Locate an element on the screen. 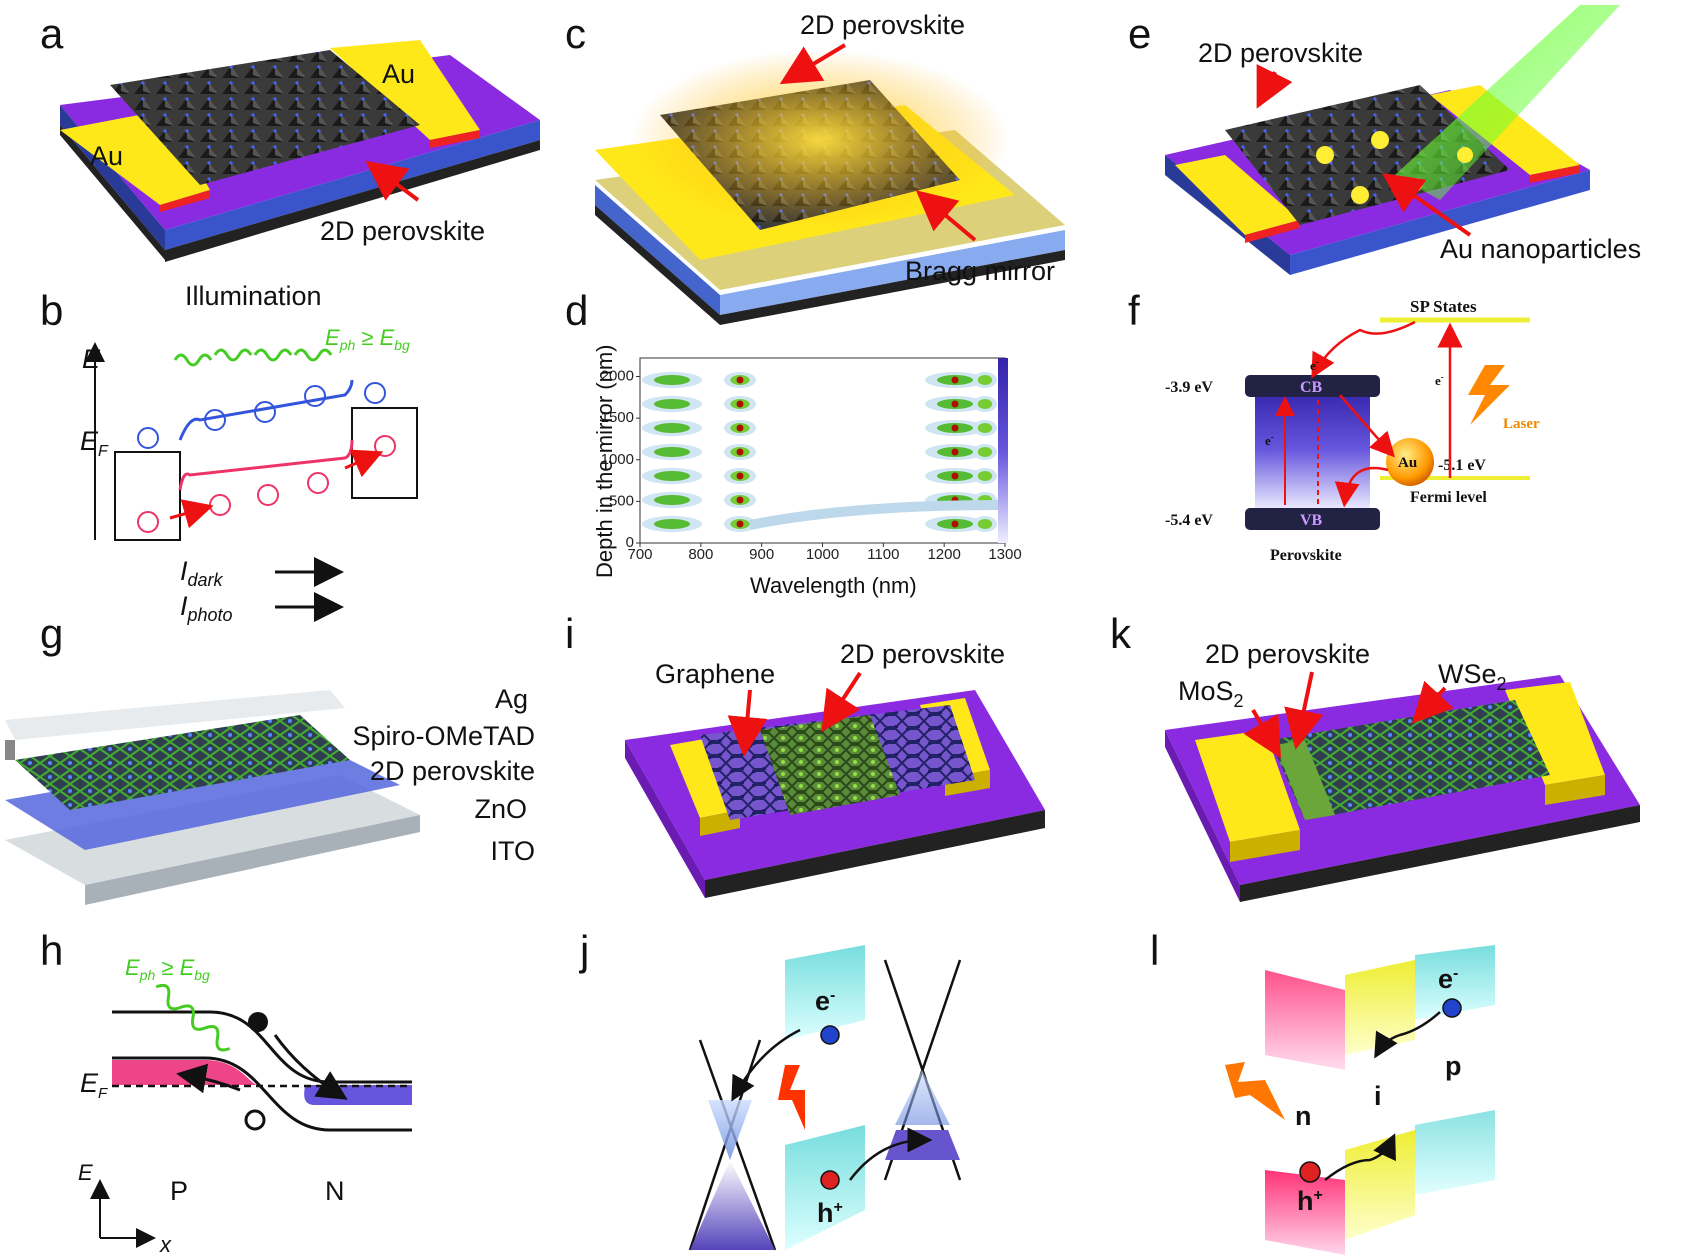 This screenshot has width=1704, height=1260. n-label: N is located at coordinates (335, 1191).